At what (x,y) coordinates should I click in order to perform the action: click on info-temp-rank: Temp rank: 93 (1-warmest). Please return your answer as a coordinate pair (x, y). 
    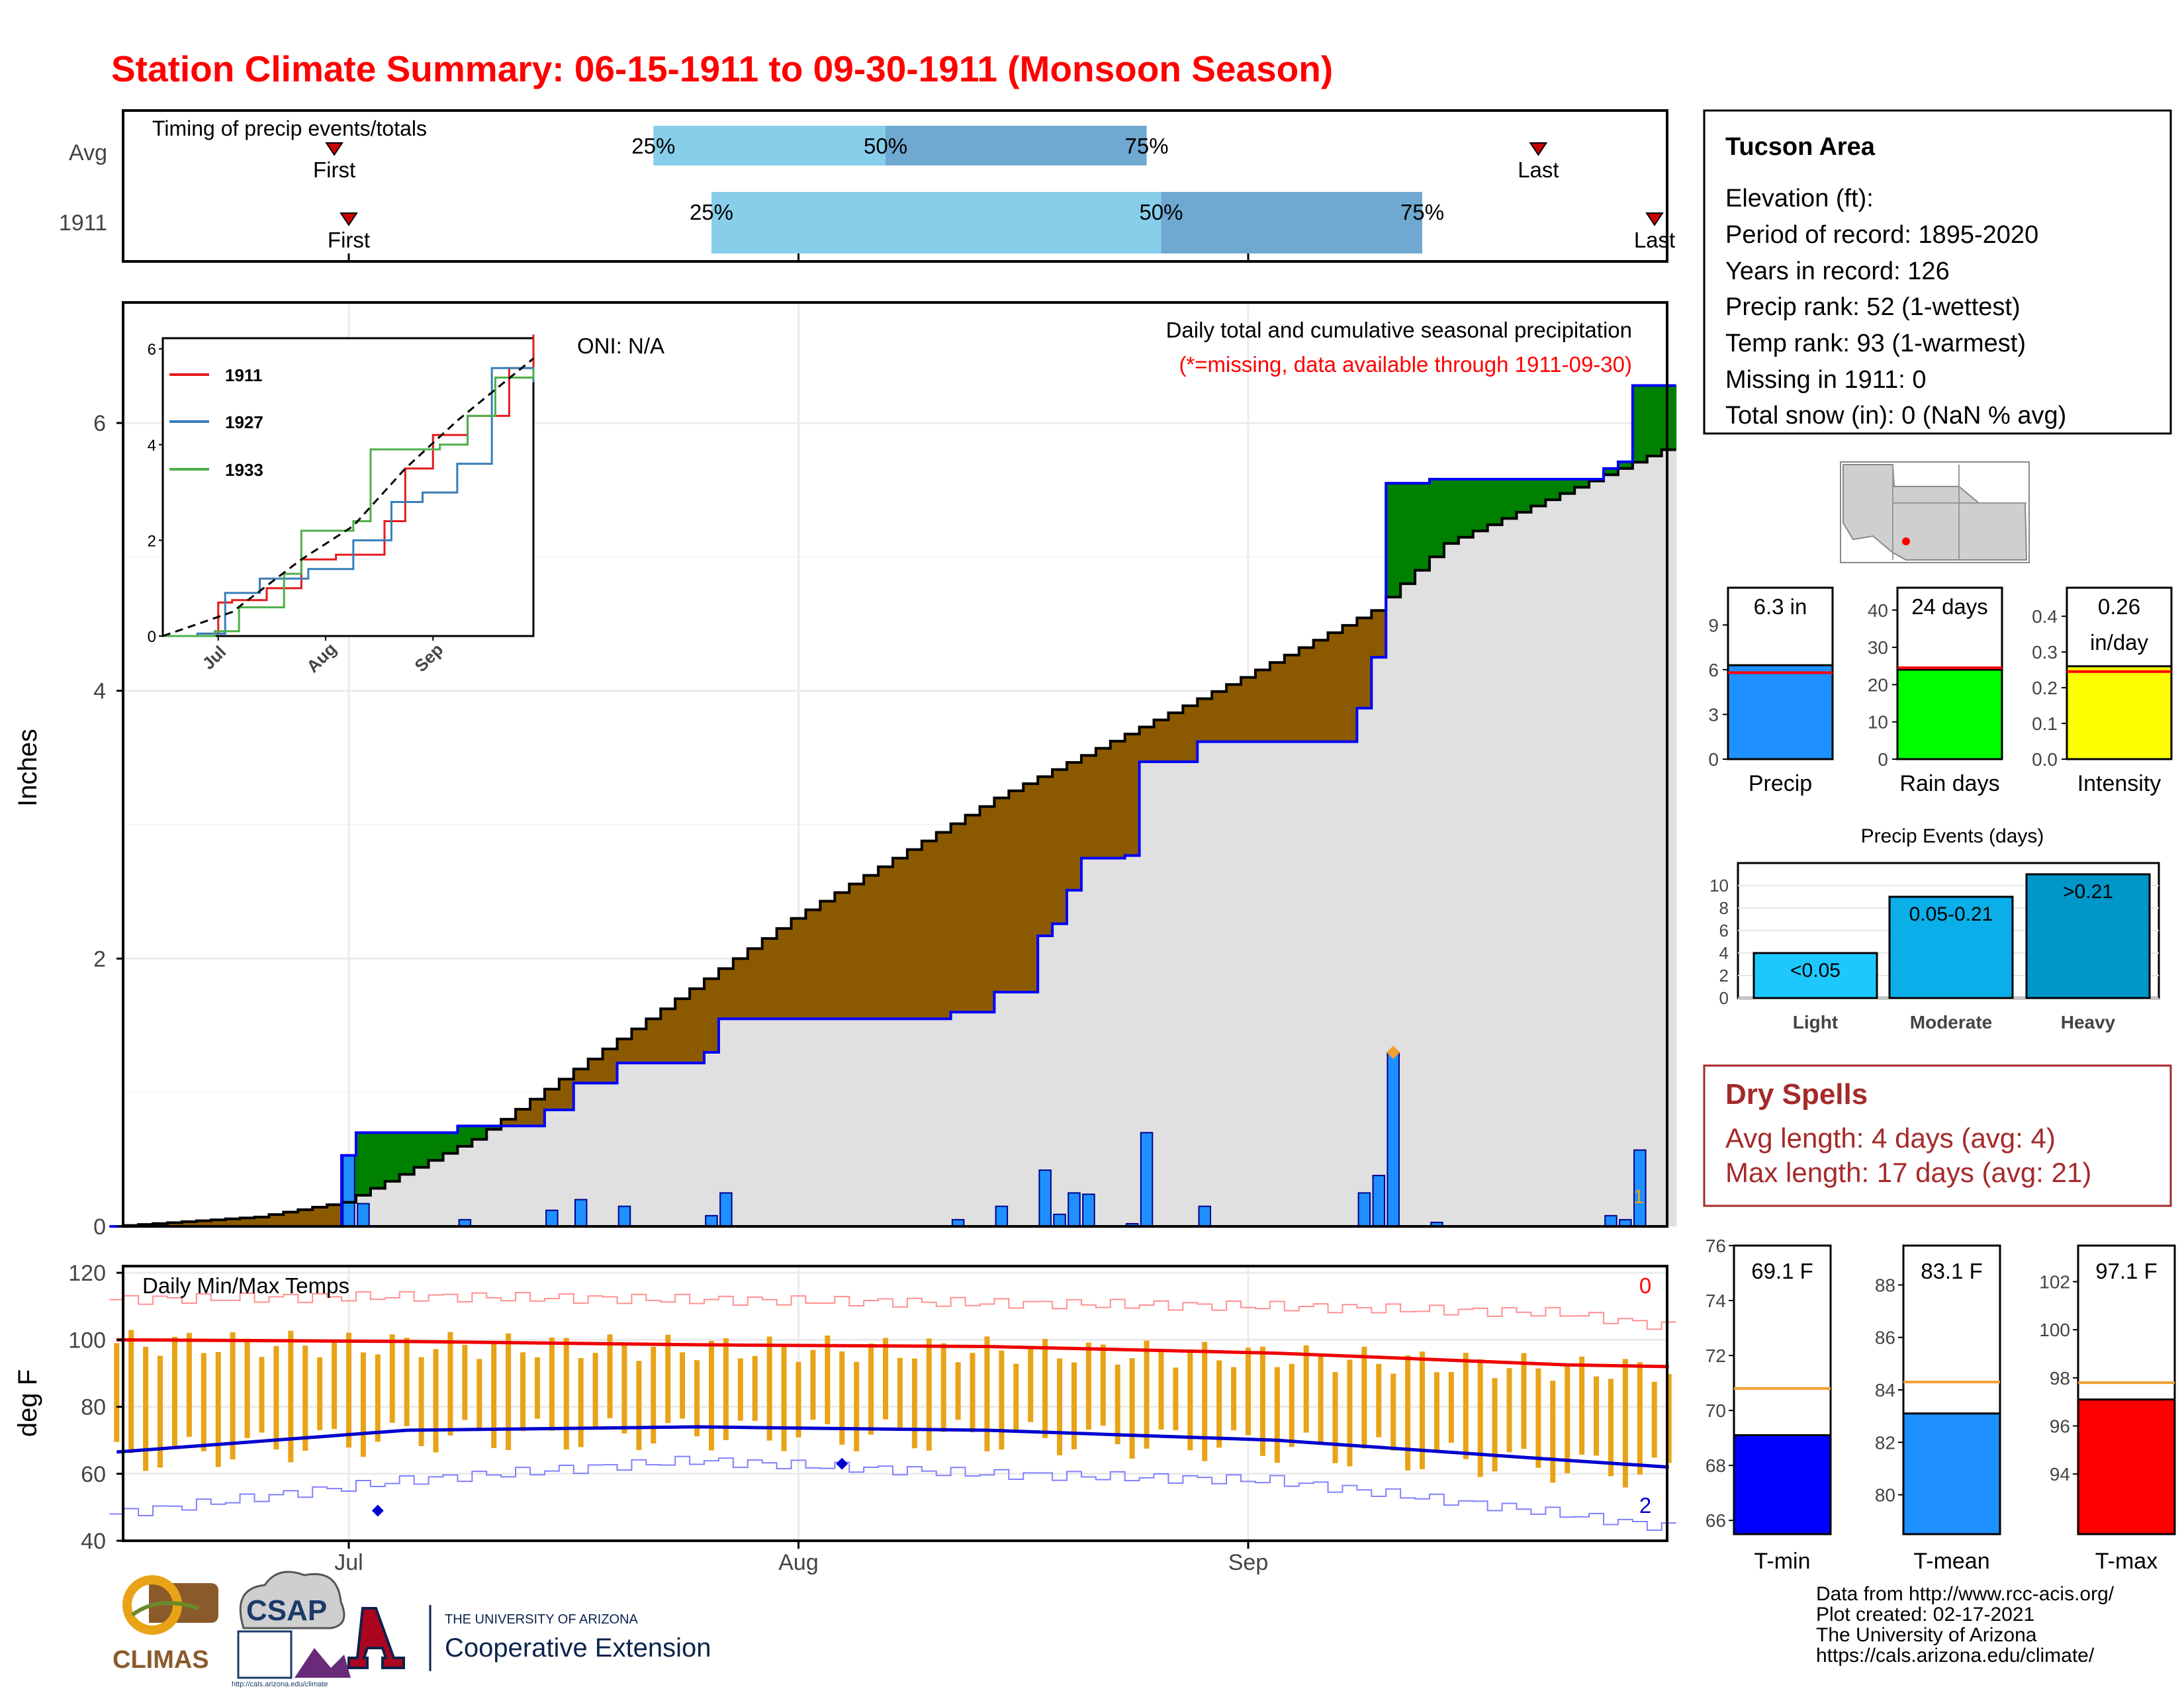
    Looking at the image, I should click on (1875, 343).